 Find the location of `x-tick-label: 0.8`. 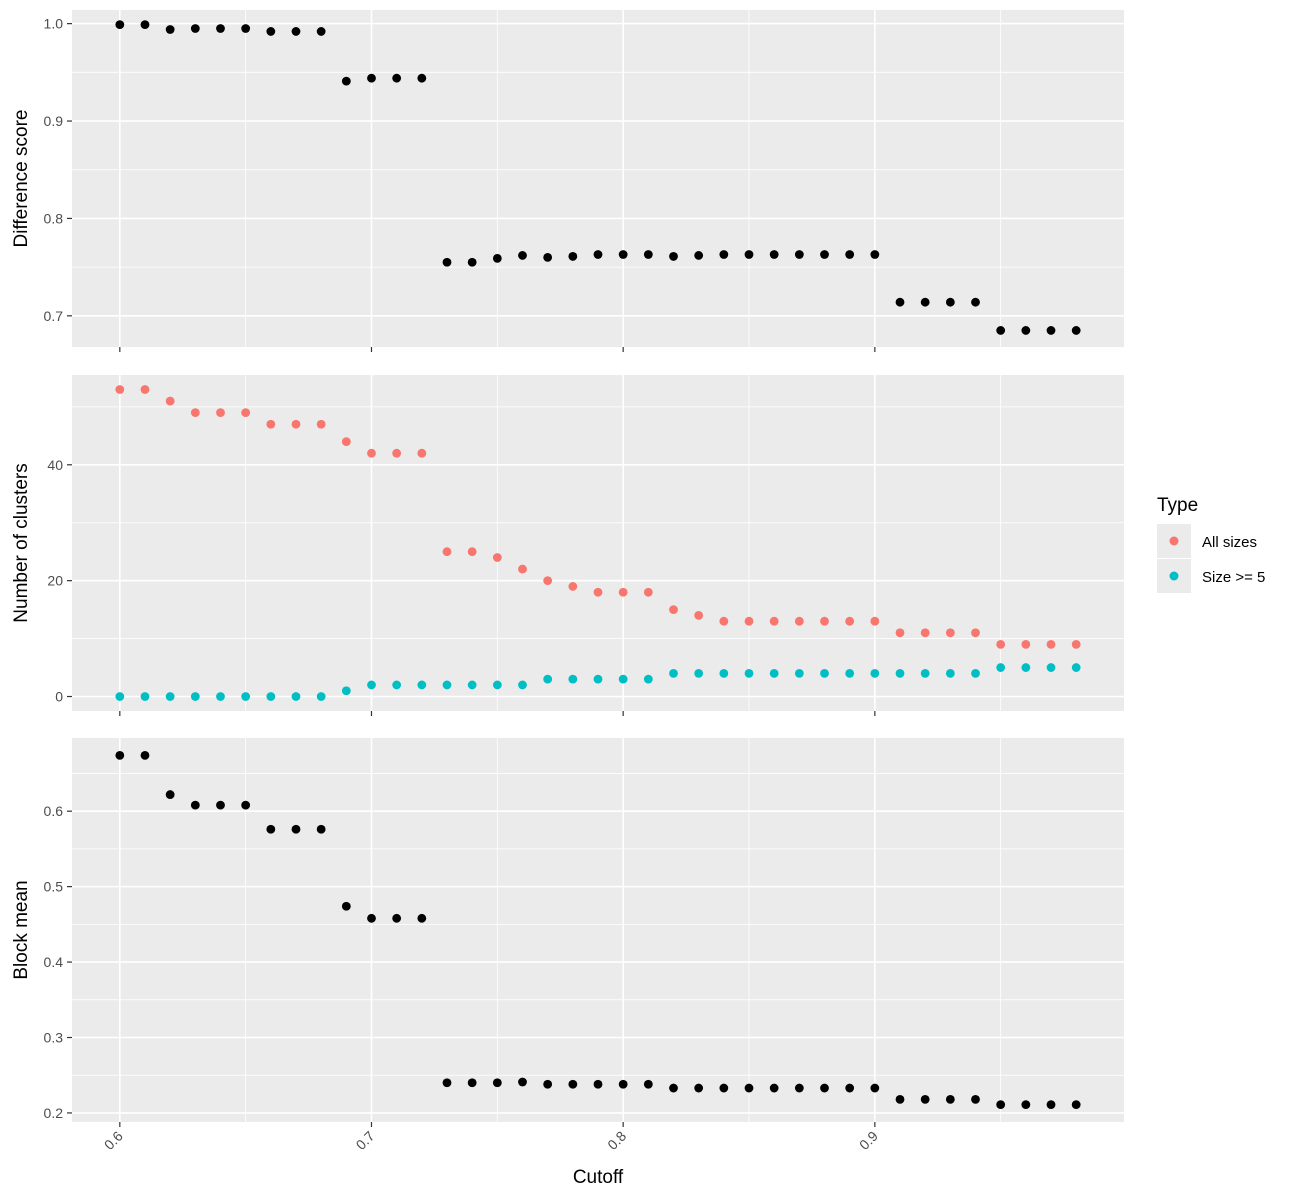

x-tick-label: 0.8 is located at coordinates (616, 1140).